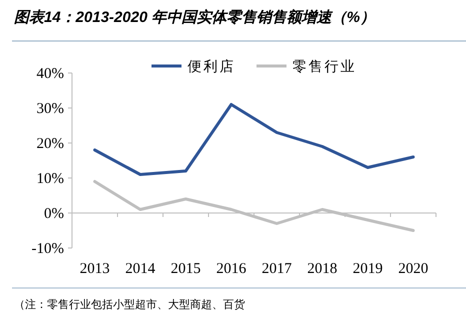 This screenshot has height=321, width=466. What do you see at coordinates (322, 269) in the screenshot?
I see `x-tick-label: 2018` at bounding box center [322, 269].